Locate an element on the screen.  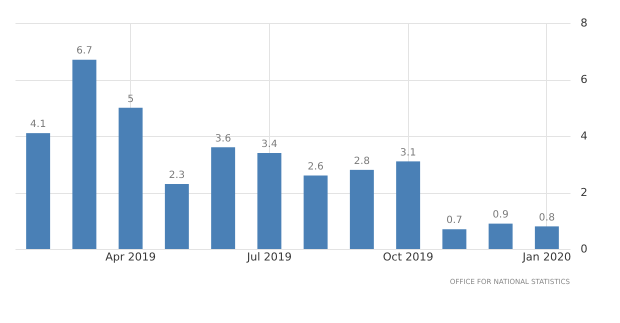
y-tick-label: 8 is located at coordinates (584, 23).